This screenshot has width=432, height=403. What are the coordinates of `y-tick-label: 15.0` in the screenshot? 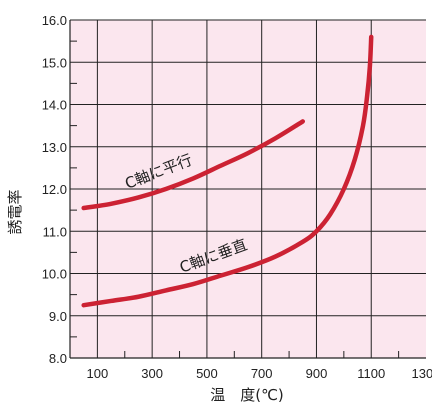 It's located at (54, 62).